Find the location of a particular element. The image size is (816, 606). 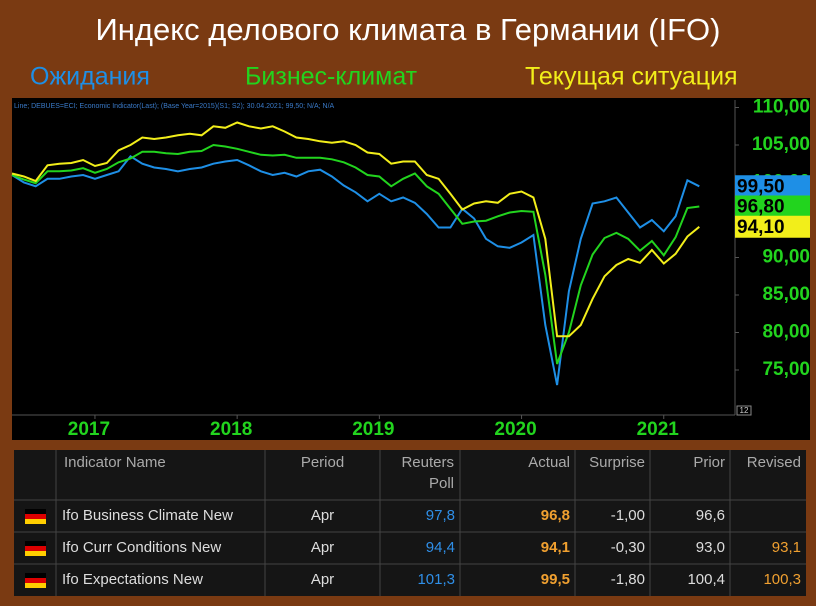

cell: Ifo Expectations New is located at coordinates (132, 579).